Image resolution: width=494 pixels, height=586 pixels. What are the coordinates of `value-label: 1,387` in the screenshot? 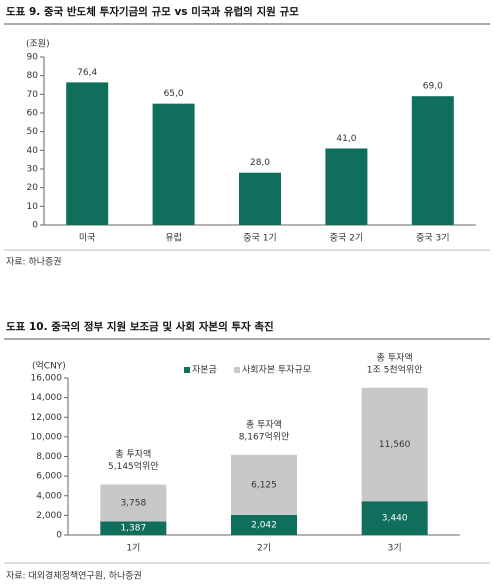 It's located at (133, 529).